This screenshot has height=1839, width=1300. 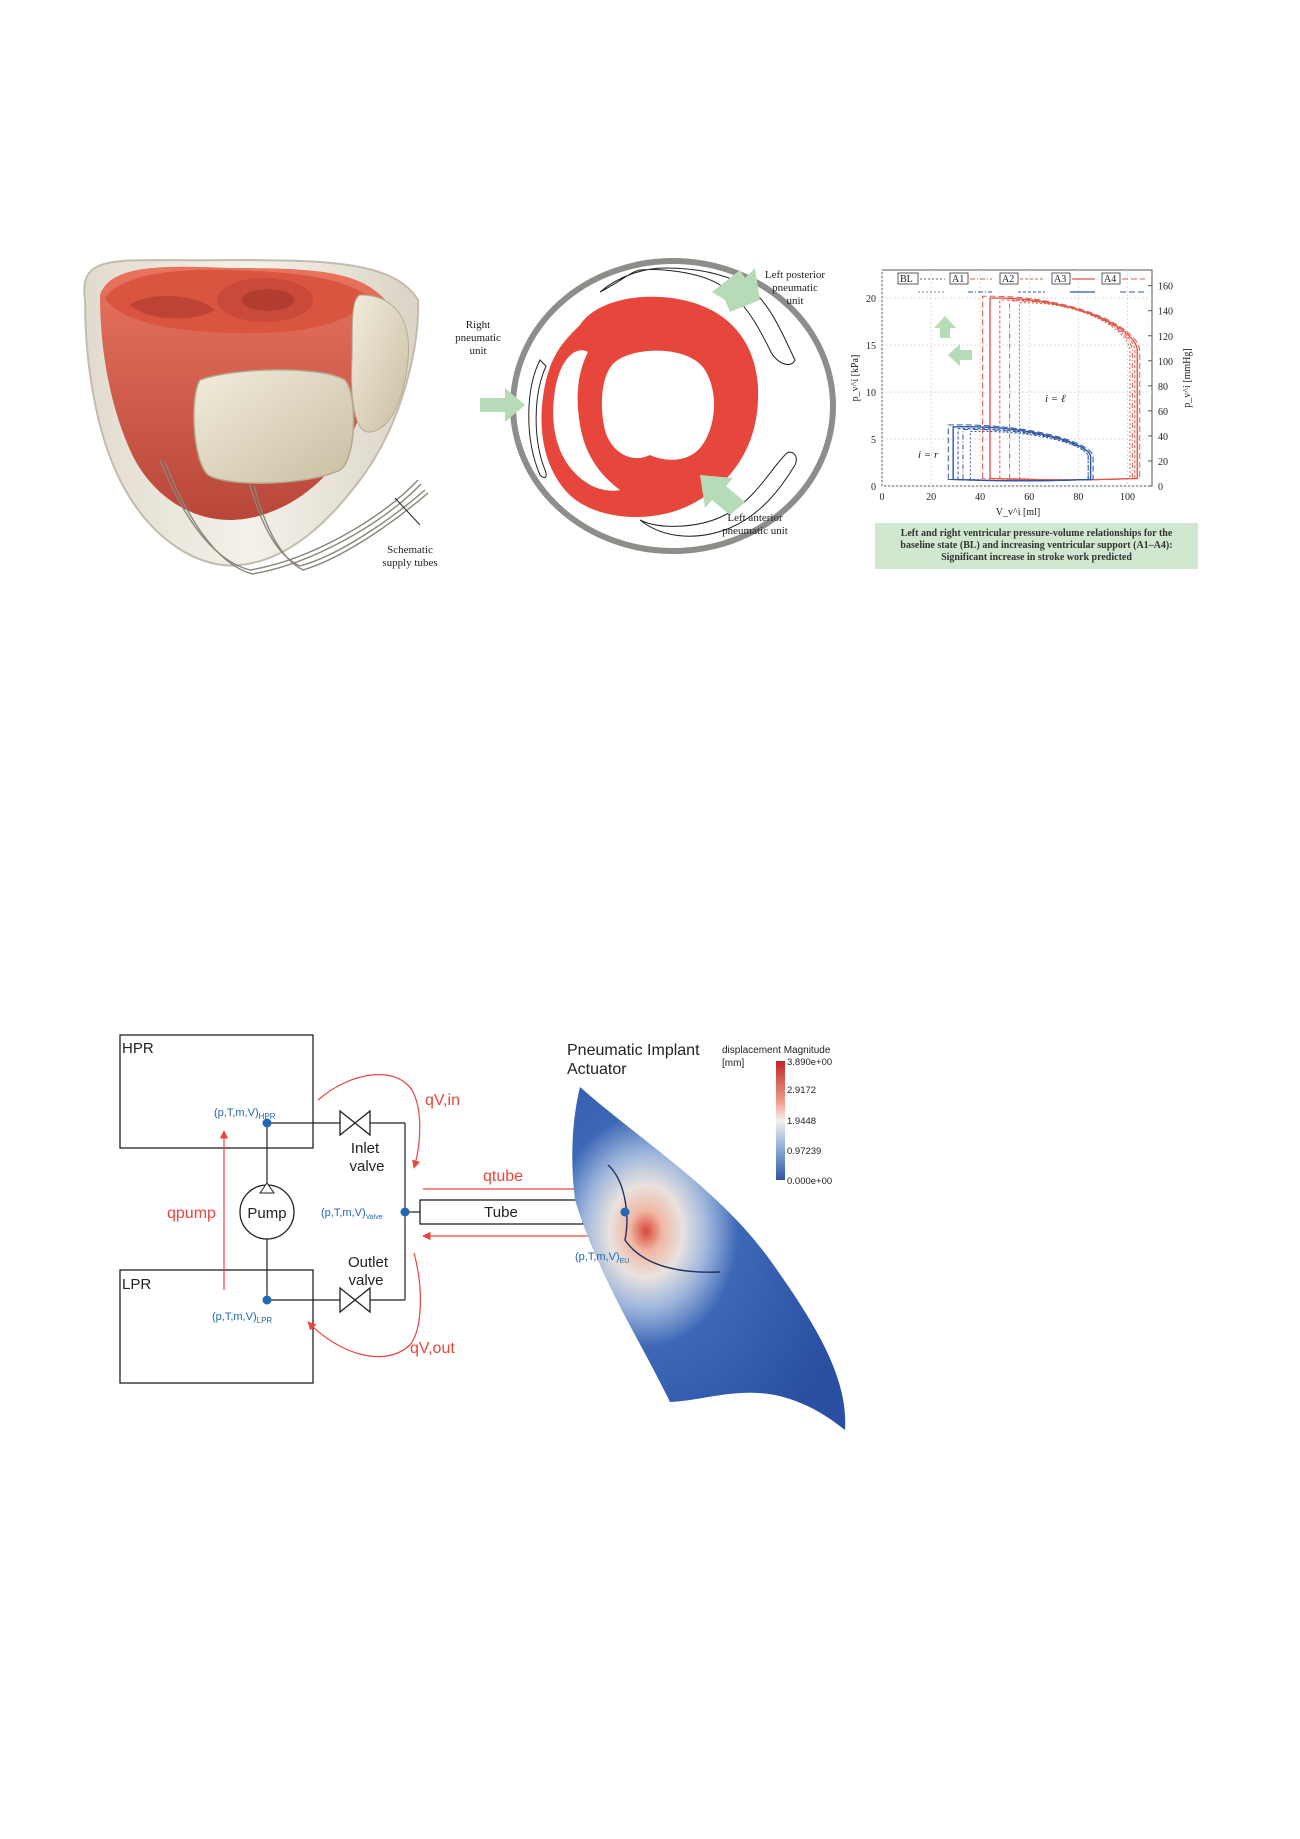 What do you see at coordinates (405, 1212) in the screenshot?
I see `valve-node` at bounding box center [405, 1212].